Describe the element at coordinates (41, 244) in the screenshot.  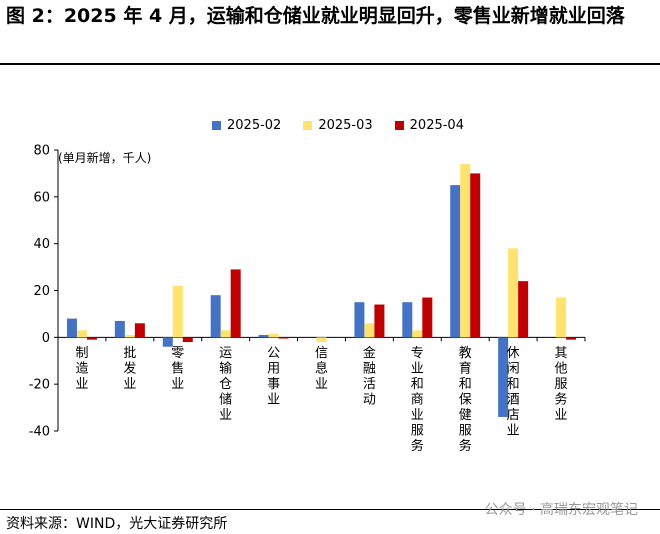
I see `y-tick-label: 40` at that location.